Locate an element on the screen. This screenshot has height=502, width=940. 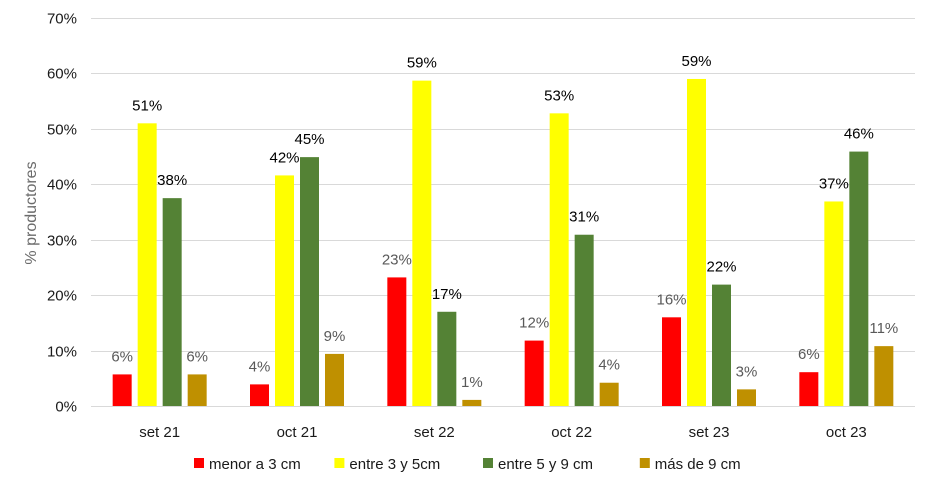
x-category-label: oct 21 is located at coordinates (297, 432).